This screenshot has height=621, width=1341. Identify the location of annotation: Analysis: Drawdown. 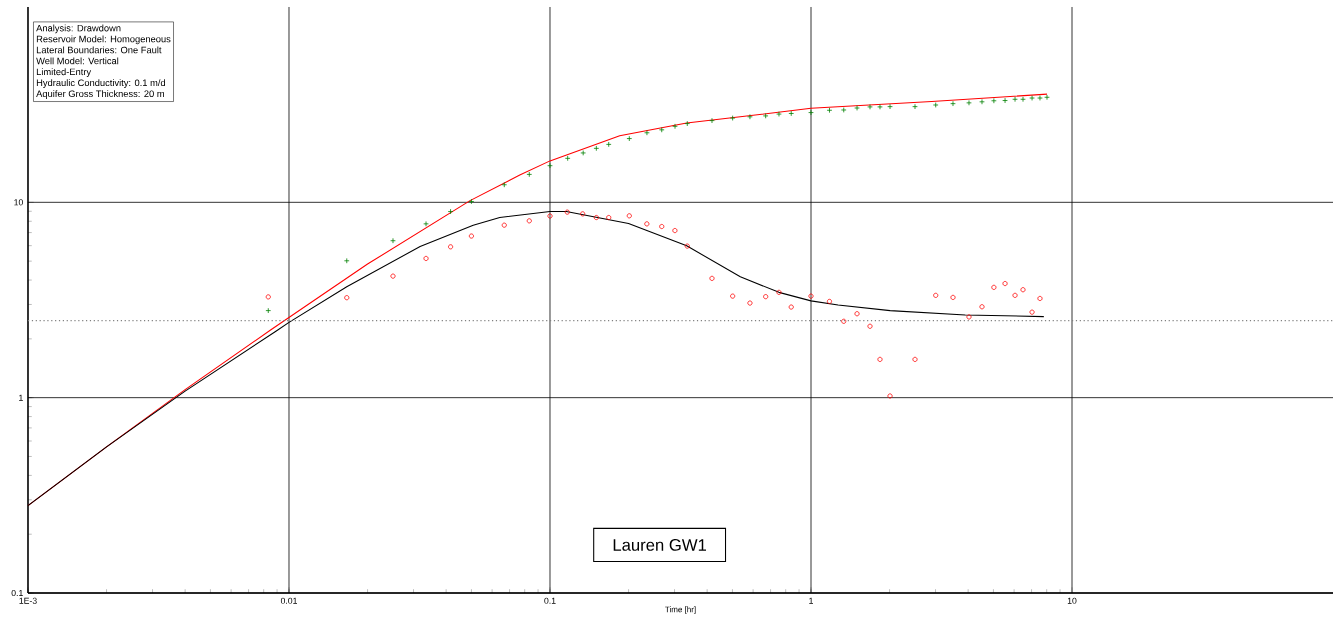
(78, 29).